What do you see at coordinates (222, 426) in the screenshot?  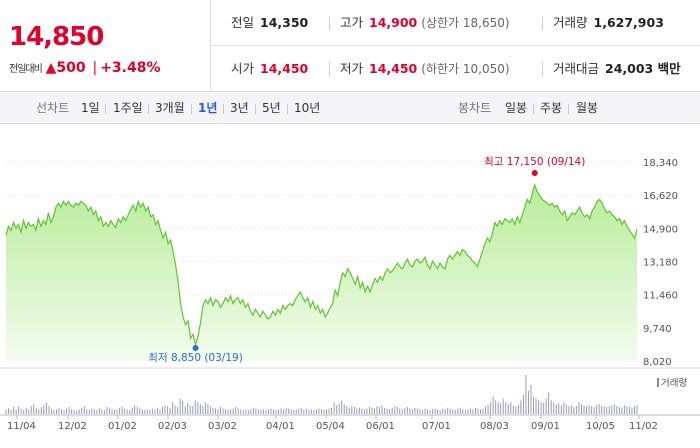 I see `x-tick-label: 03/02` at bounding box center [222, 426].